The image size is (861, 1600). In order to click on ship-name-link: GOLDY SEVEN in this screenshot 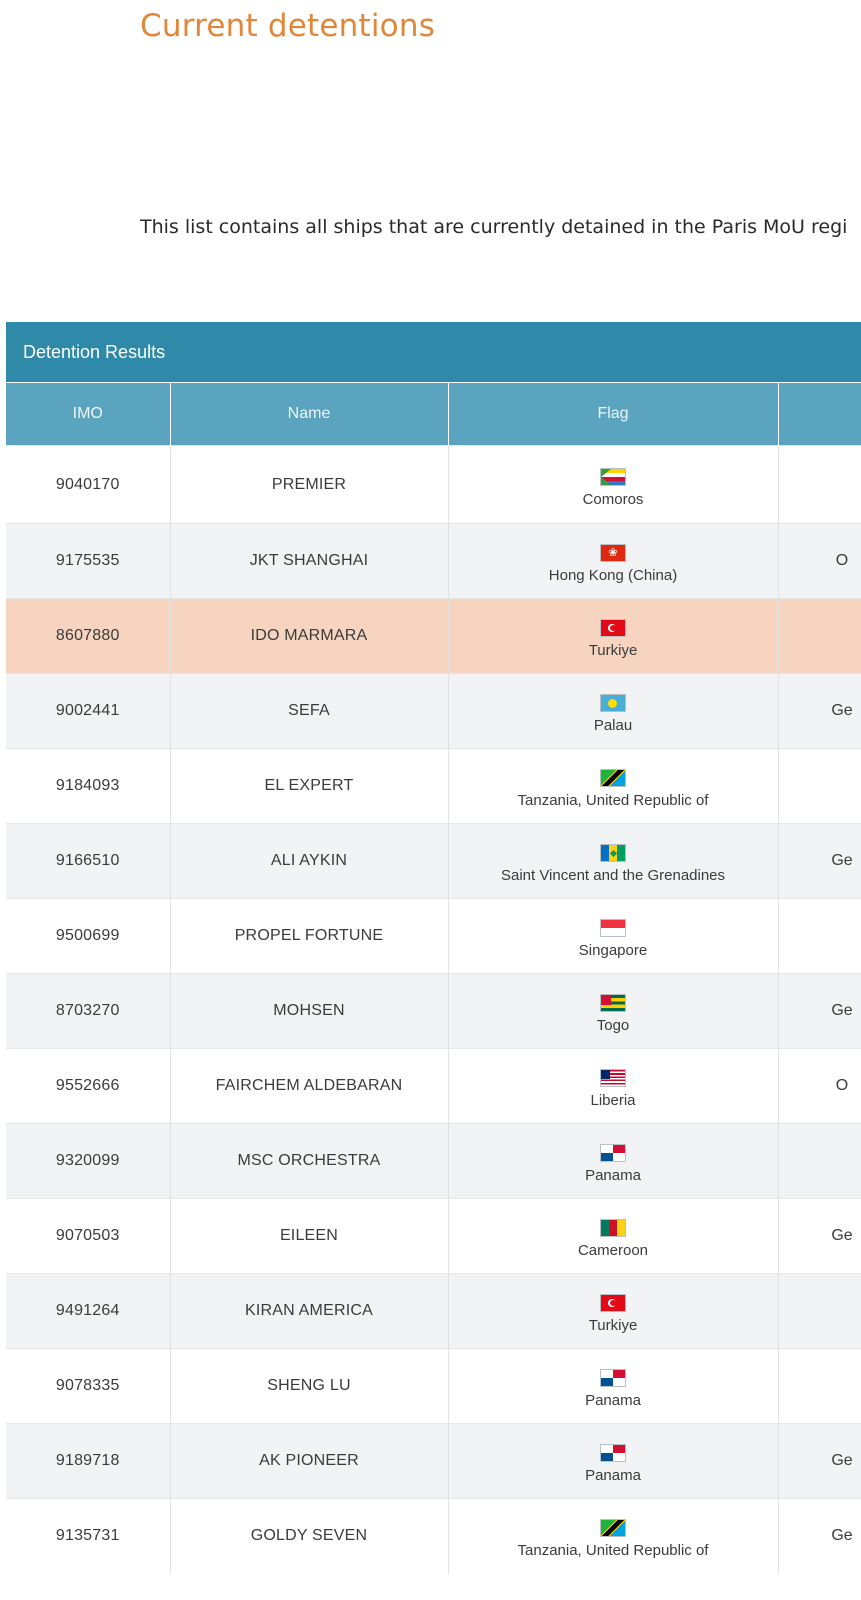, I will do `click(309, 1536)`.